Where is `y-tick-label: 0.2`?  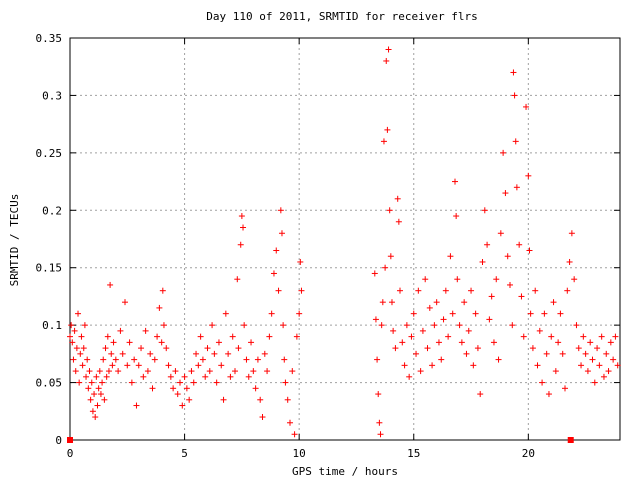
y-tick-label: 0.2 is located at coordinates (52, 210).